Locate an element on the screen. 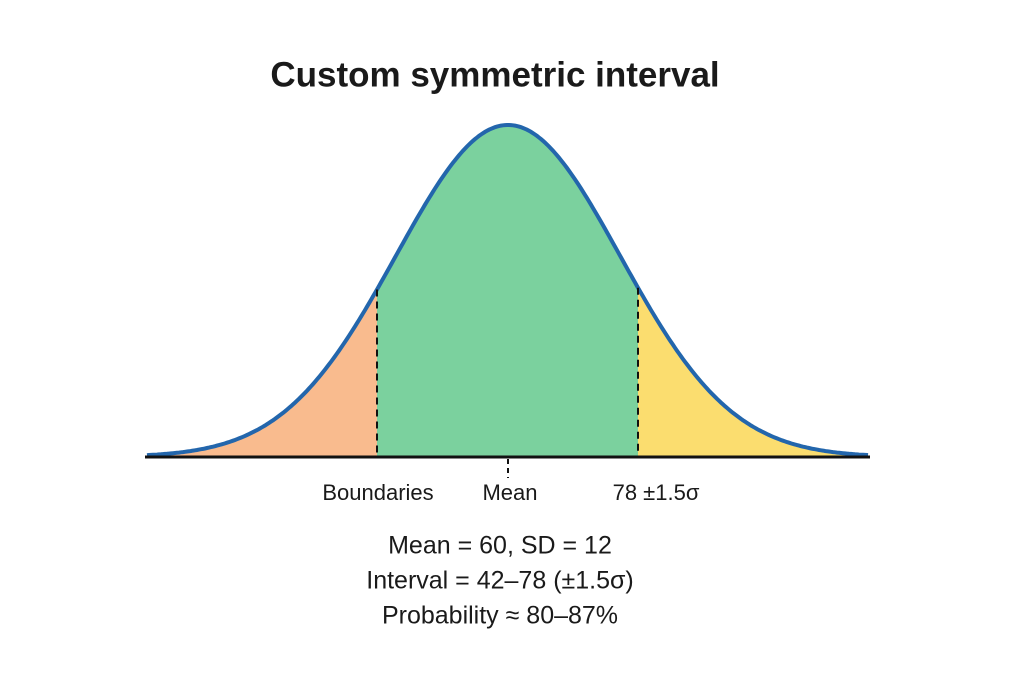 The height and width of the screenshot is (683, 1024). note: Interval = 42–78 (±1.5σ) is located at coordinates (500, 581).